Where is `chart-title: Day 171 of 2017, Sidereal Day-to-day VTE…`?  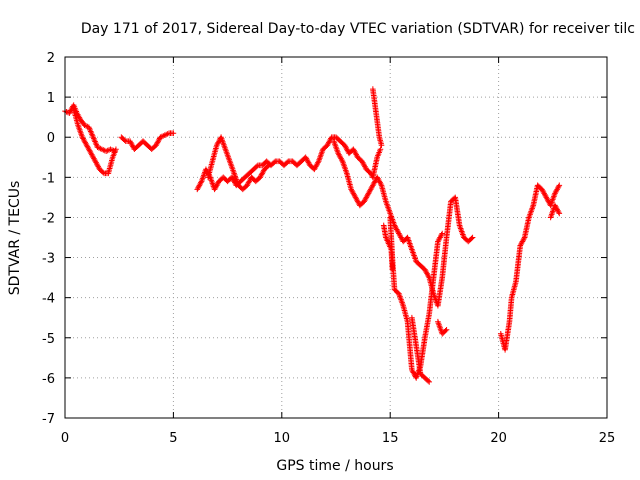 chart-title: Day 171 of 2017, Sidereal Day-to-day VTE… is located at coordinates (358, 29).